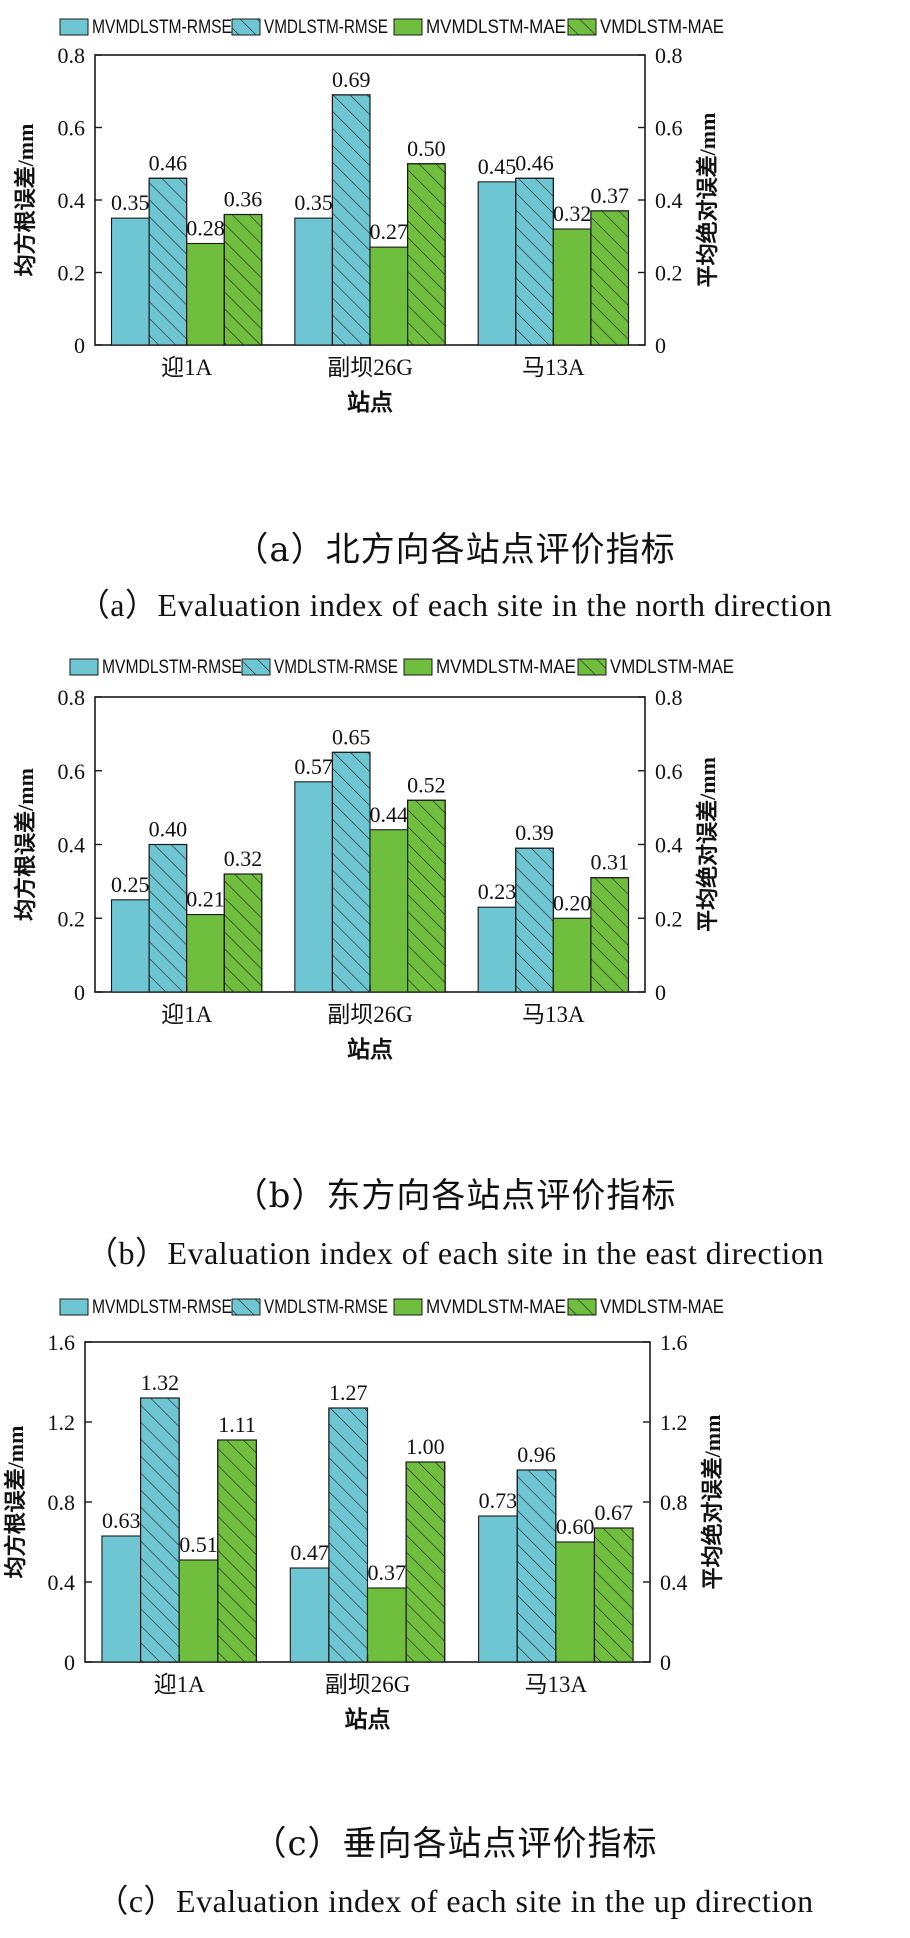 This screenshot has height=1938, width=910. I want to click on bar-value-label: 0.44, so click(389, 814).